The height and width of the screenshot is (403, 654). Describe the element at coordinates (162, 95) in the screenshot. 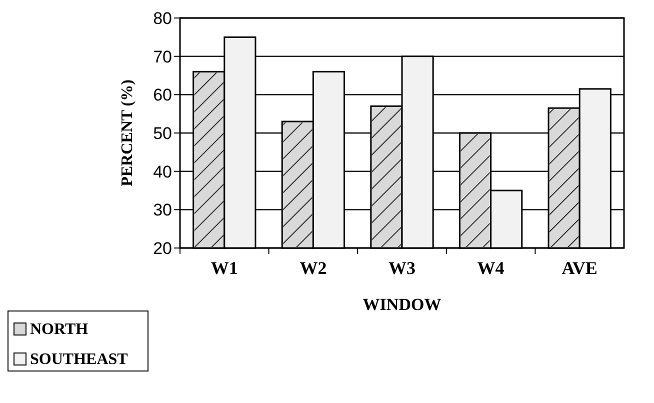

I see `y-tick-label: 60` at that location.